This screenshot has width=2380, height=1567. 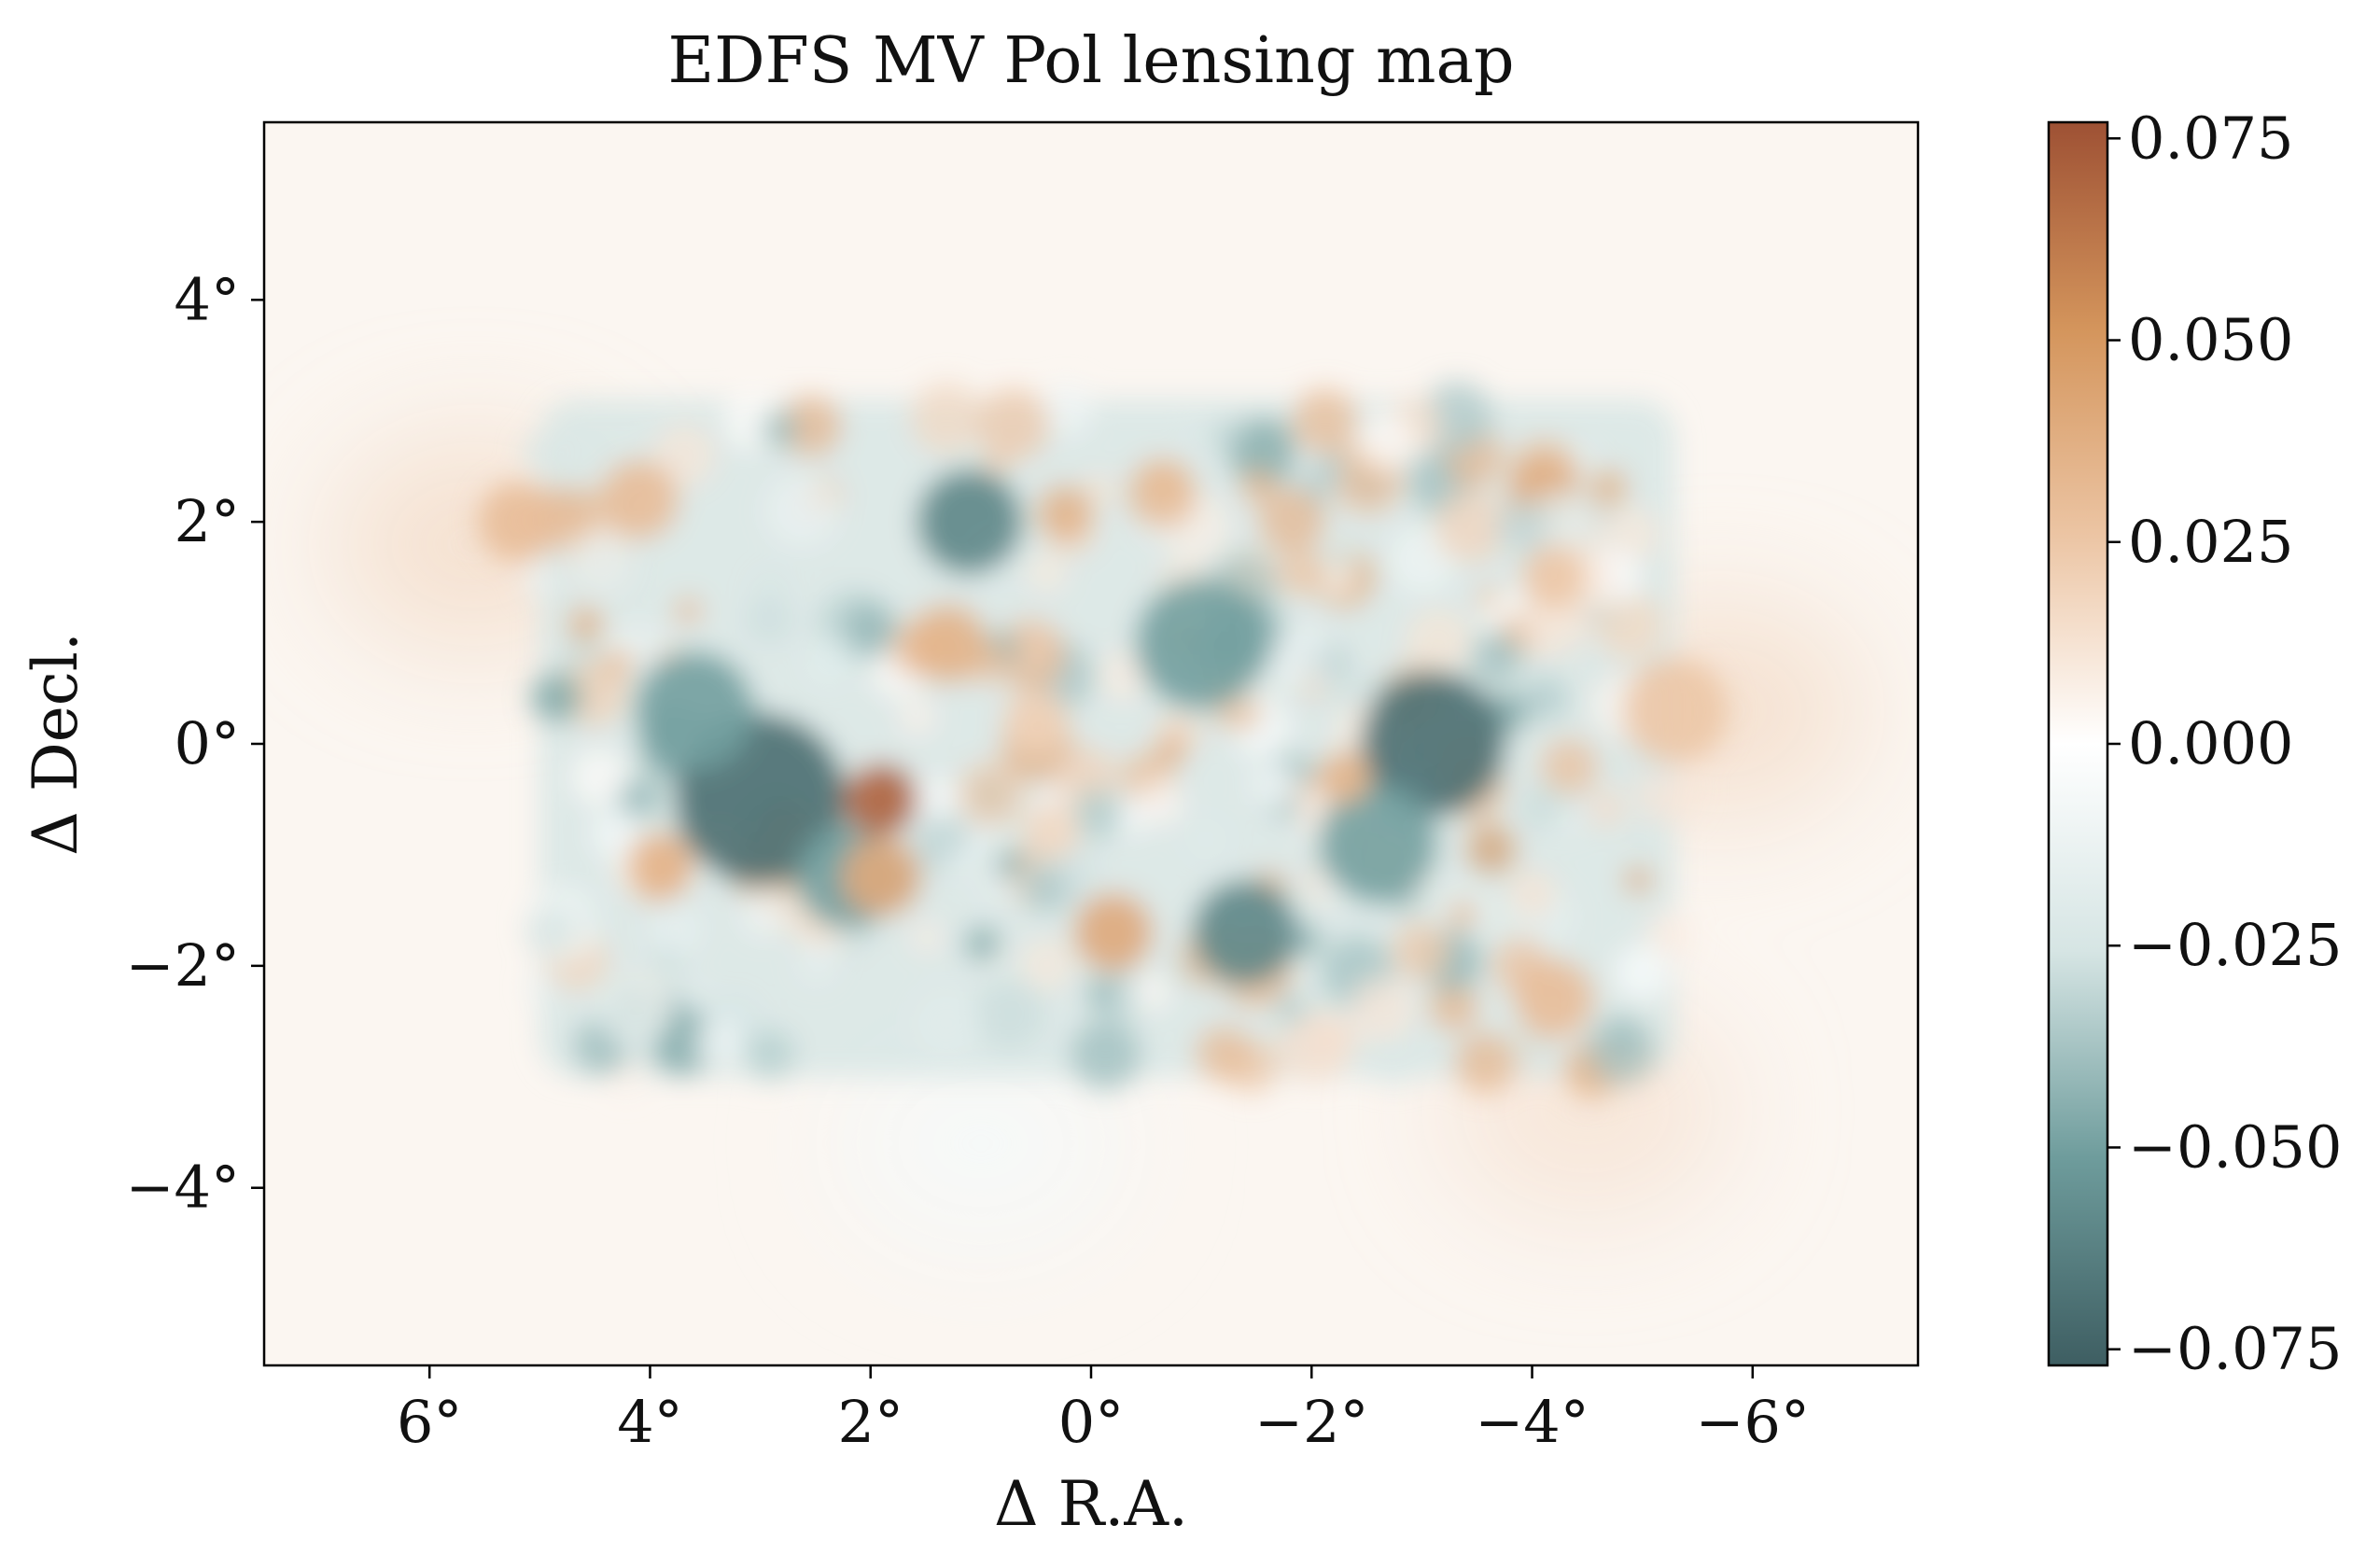 What do you see at coordinates (2211, 542) in the screenshot?
I see `colorbar-tick-label: 0.025` at bounding box center [2211, 542].